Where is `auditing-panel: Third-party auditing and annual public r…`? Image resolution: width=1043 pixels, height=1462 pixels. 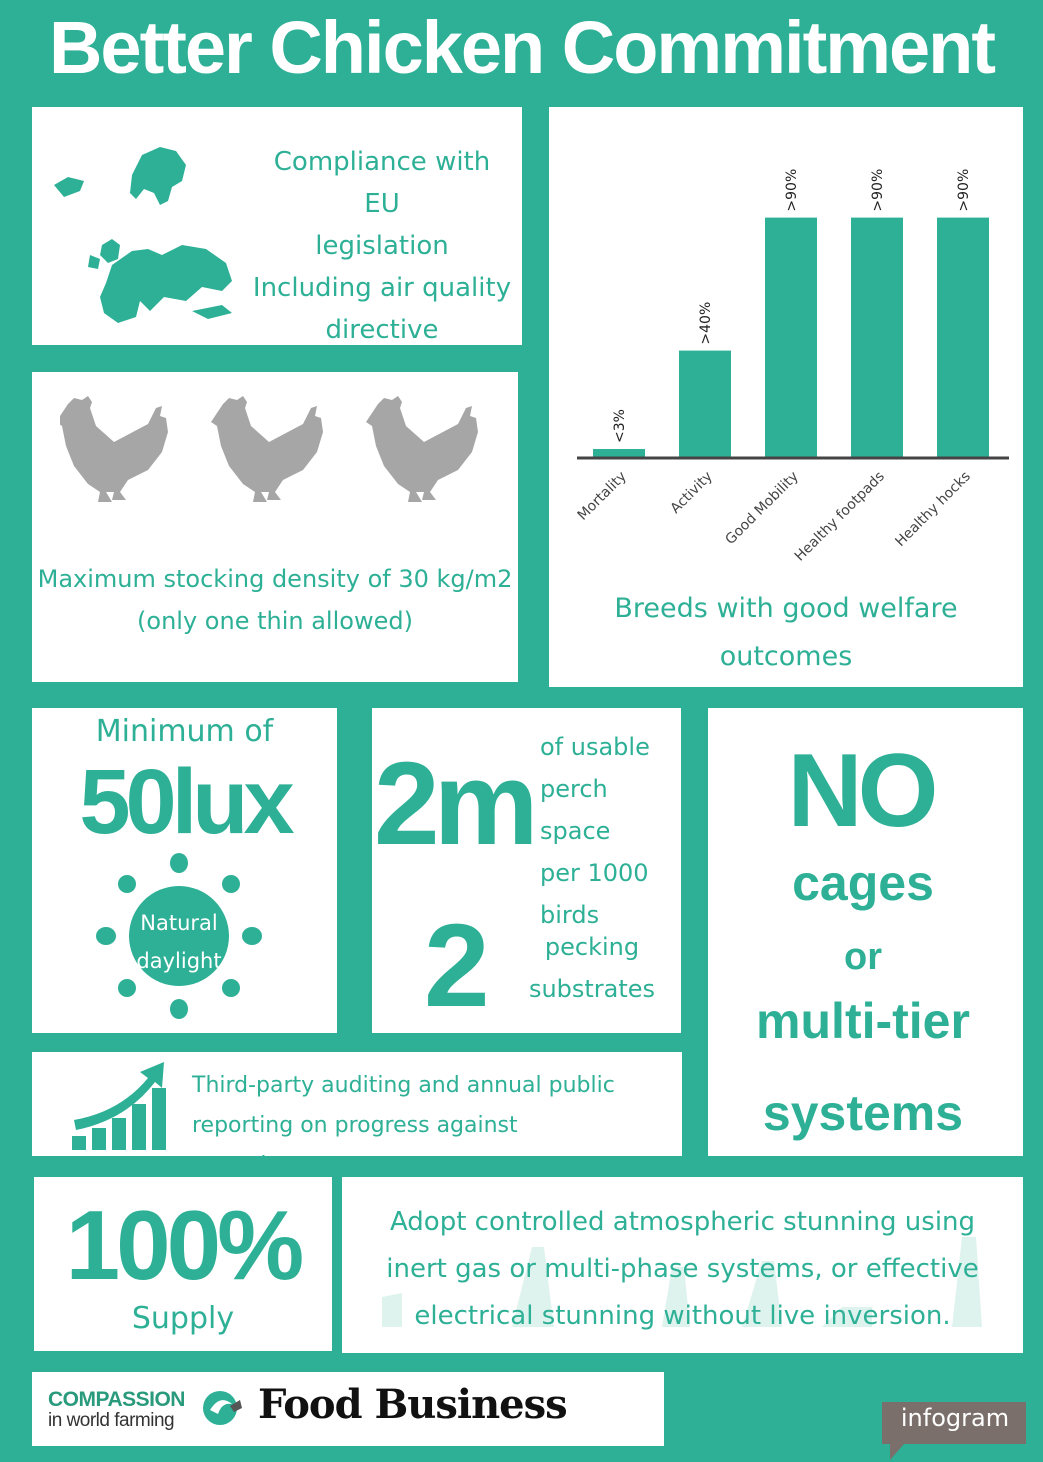
auditing-panel: Third-party auditing and annual public r… is located at coordinates (357, 1115).